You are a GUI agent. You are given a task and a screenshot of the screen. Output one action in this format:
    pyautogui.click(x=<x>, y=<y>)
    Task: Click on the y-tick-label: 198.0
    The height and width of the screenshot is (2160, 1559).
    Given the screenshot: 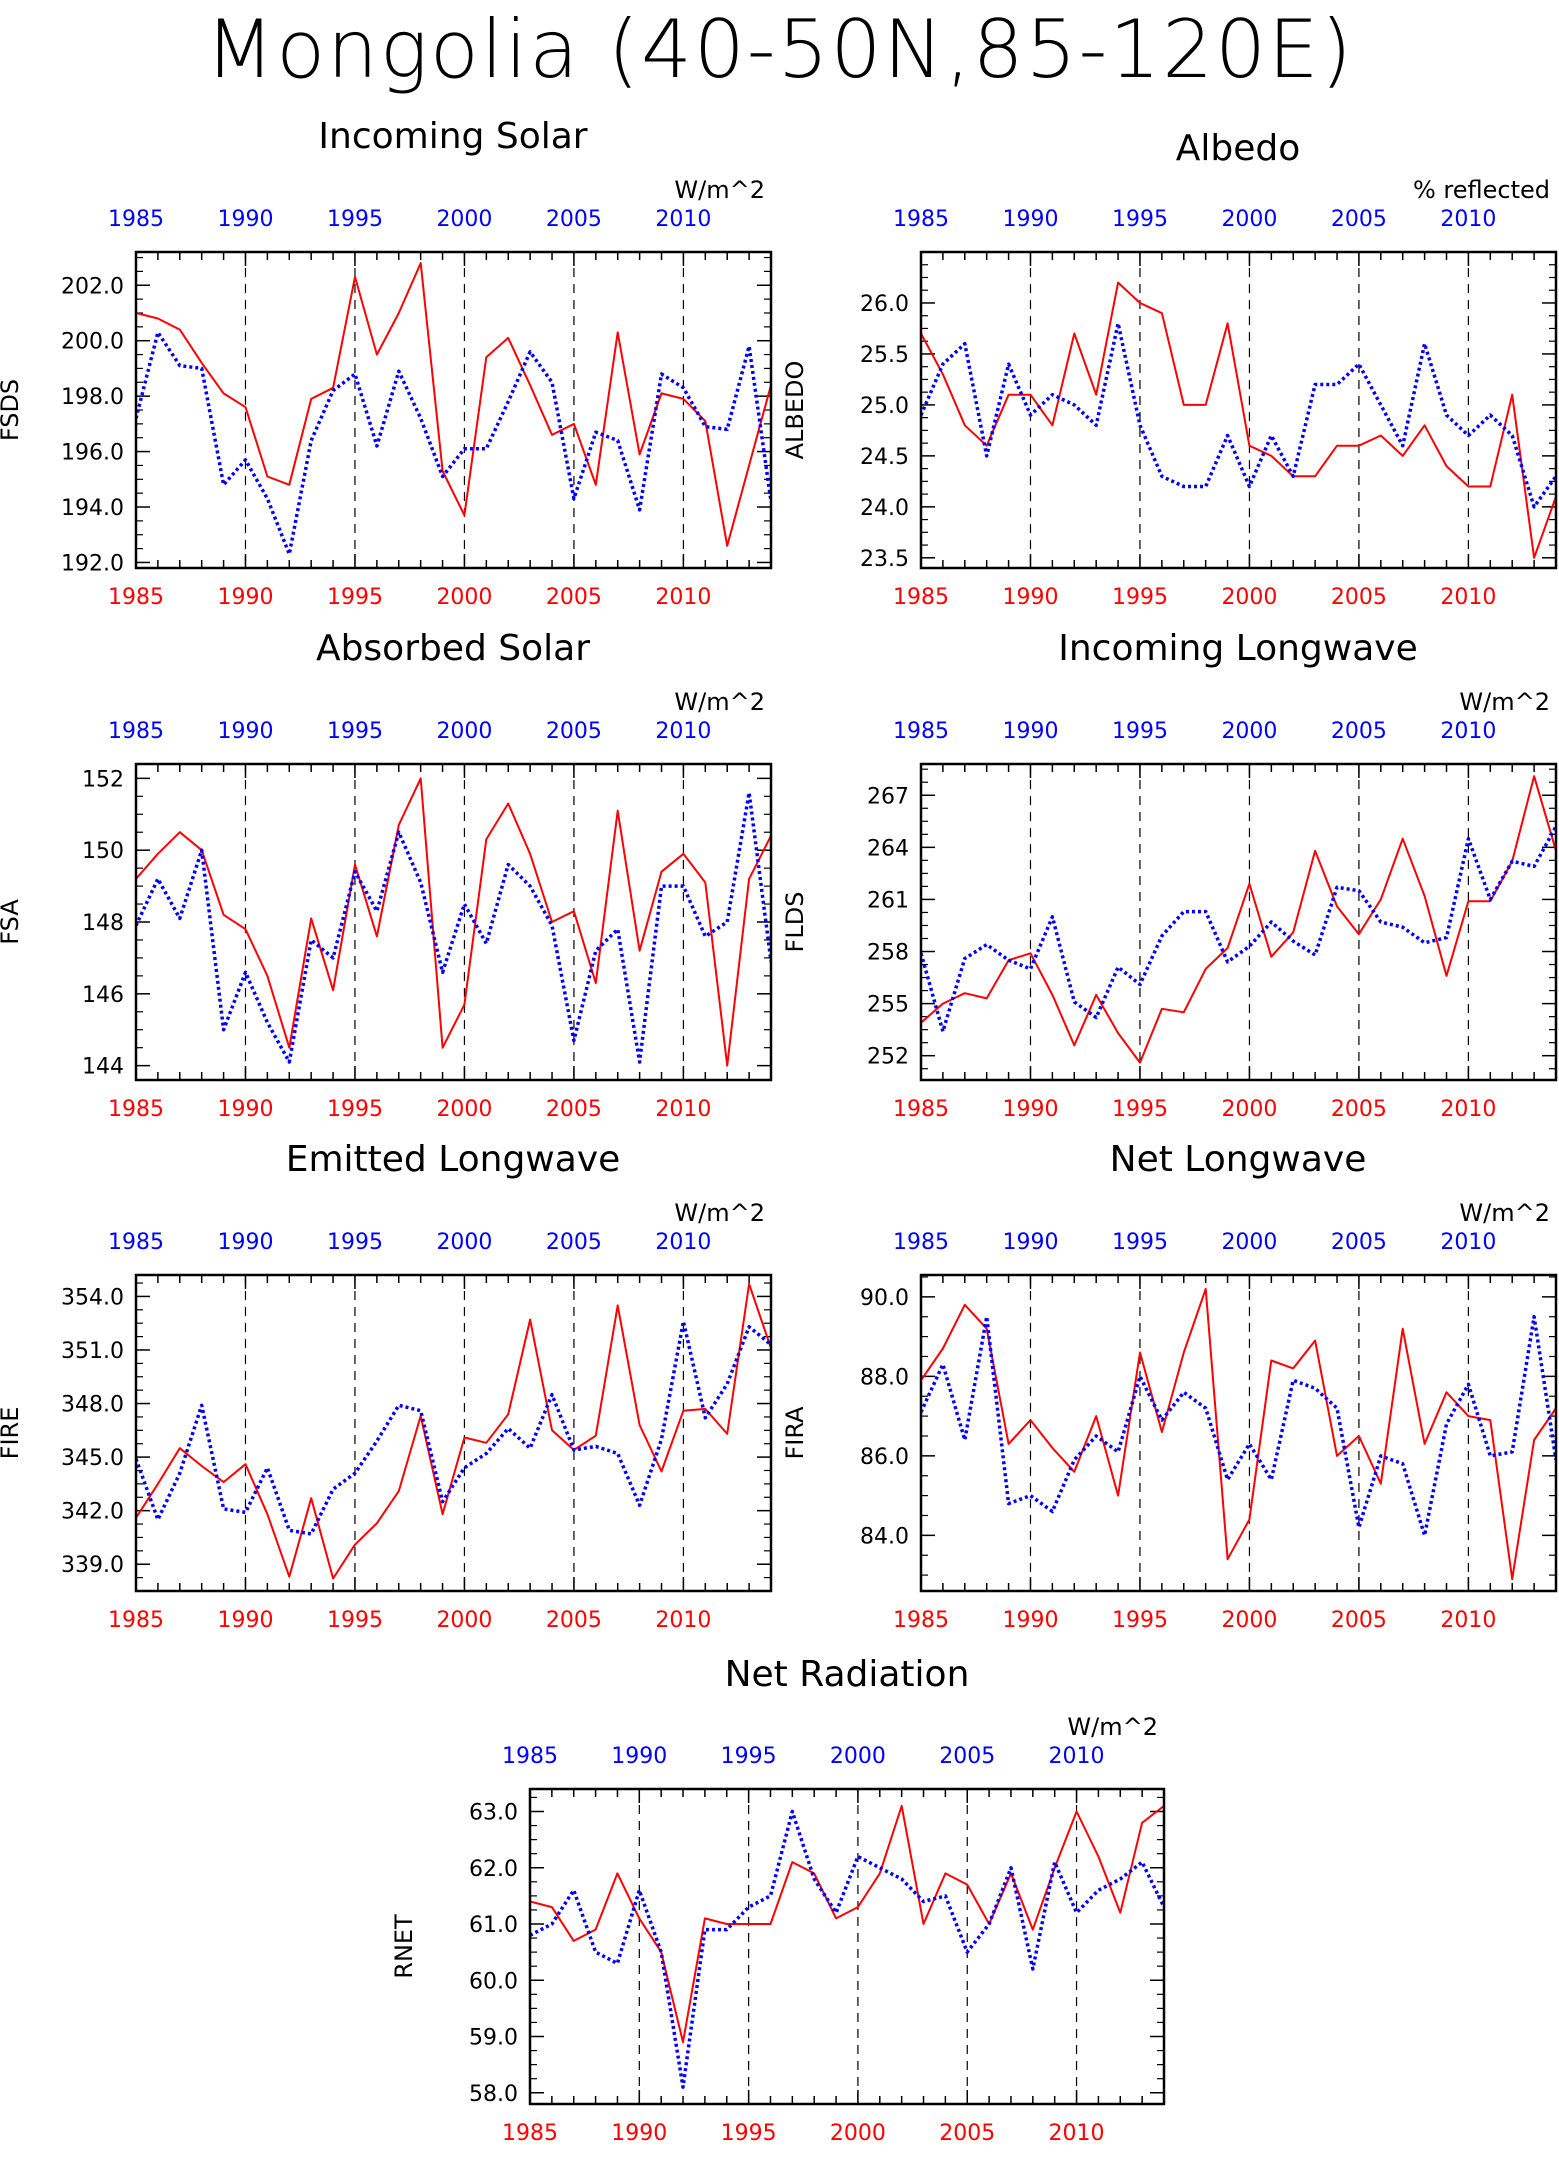 What is the action you would take?
    pyautogui.click(x=92, y=397)
    